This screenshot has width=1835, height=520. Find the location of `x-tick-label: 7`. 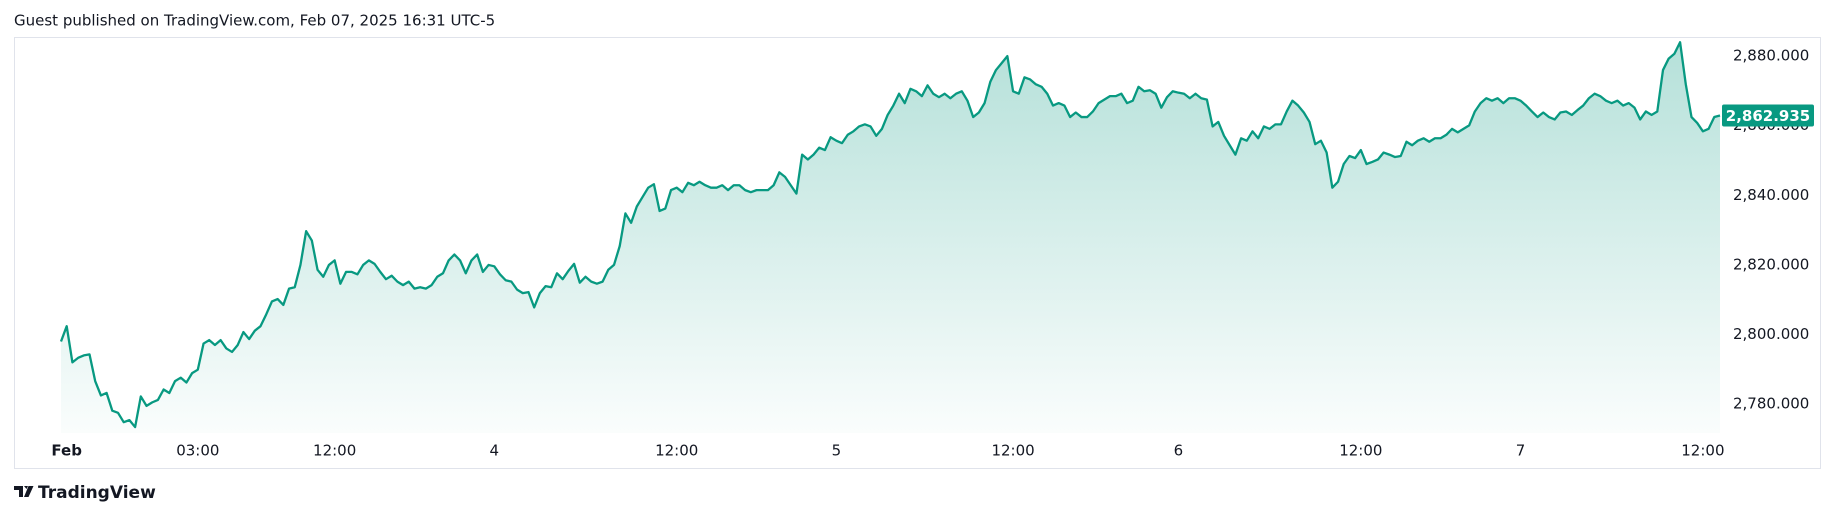

x-tick-label: 7 is located at coordinates (1521, 451).